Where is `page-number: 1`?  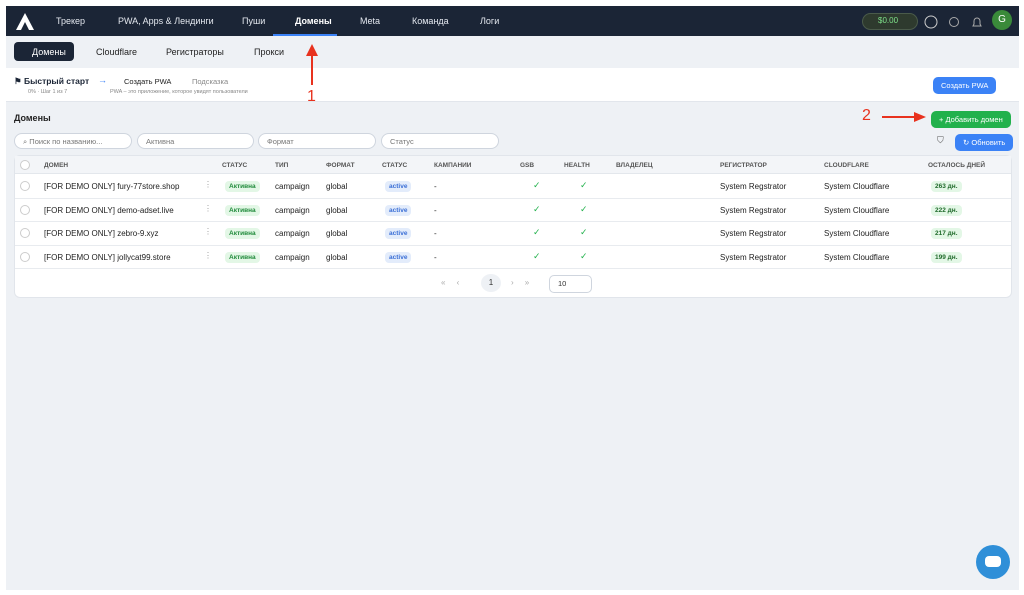 page-number: 1 is located at coordinates (491, 283).